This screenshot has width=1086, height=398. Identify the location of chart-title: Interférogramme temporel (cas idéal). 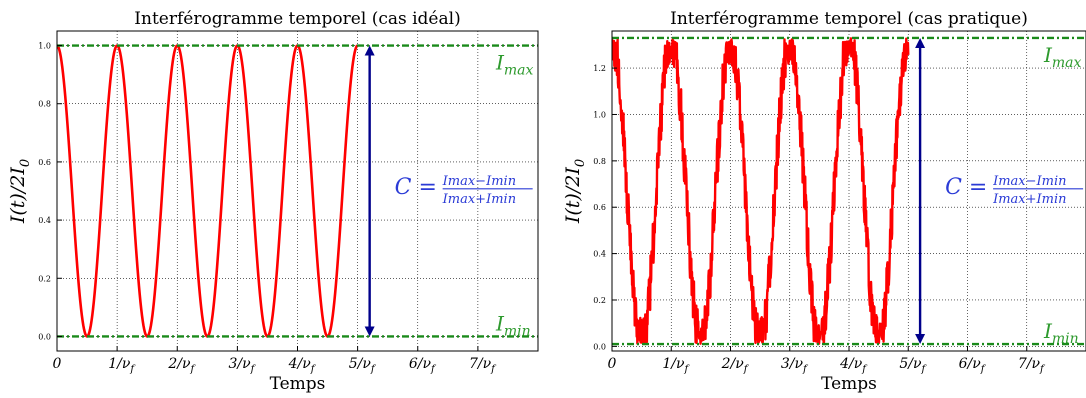
(297, 19).